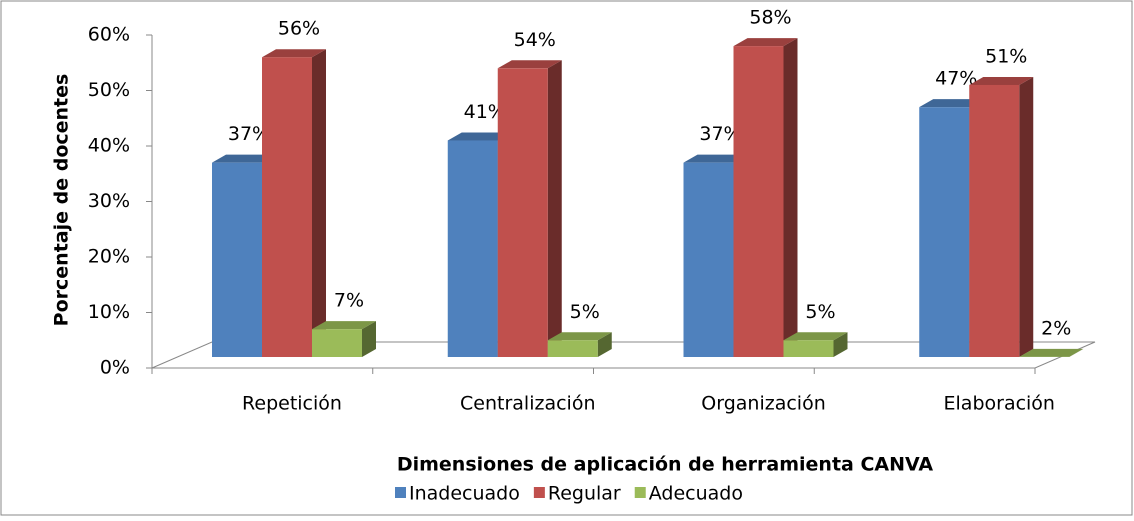 The width and height of the screenshot is (1134, 521). I want to click on y-tick-label: 60%, so click(109, 35).